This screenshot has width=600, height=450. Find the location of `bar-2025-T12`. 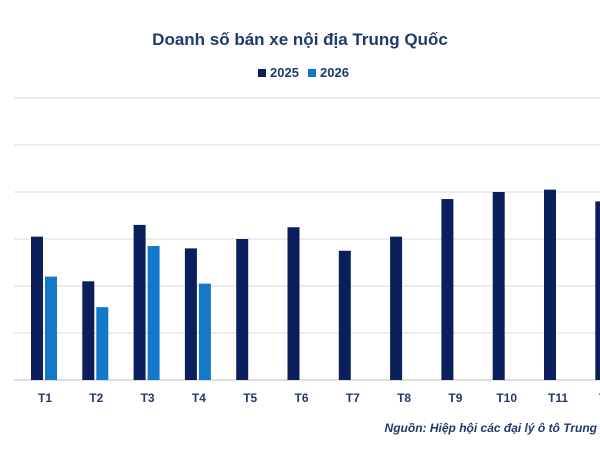

bar-2025-T12 is located at coordinates (597, 290).